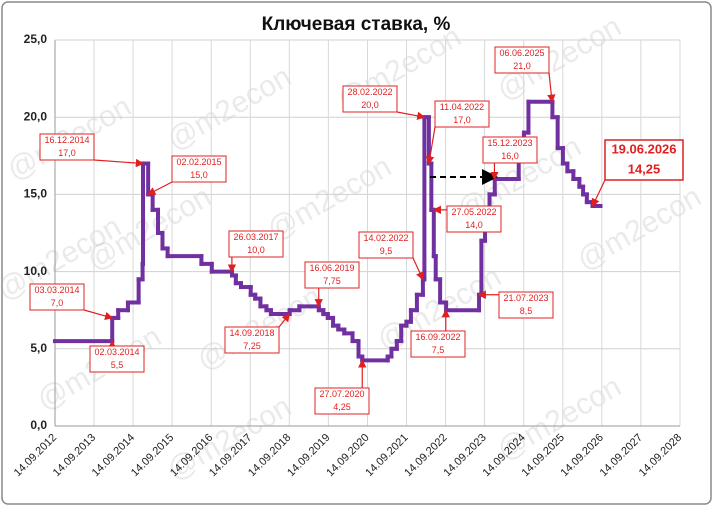  Describe the element at coordinates (525, 298) in the screenshot. I see `annotation-date: 21.07.2023` at that location.